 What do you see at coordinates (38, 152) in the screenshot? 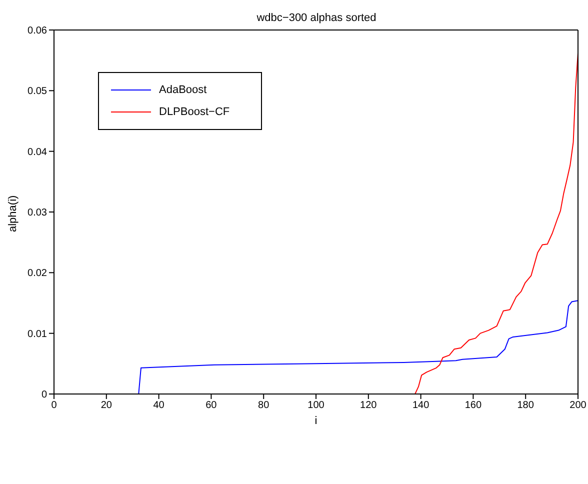
I see `y-tick-label: 0.04` at bounding box center [38, 152].